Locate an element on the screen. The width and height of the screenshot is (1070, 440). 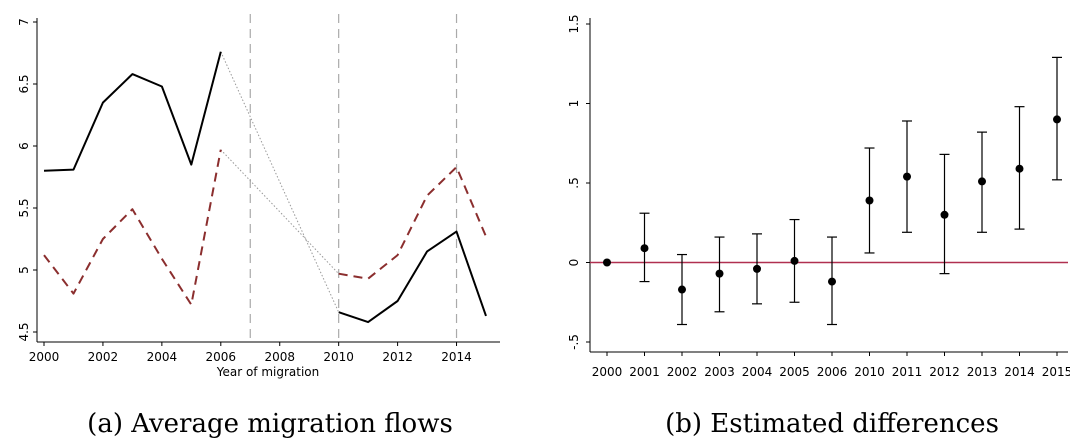
panel-a-x-axis-label: Year of migration is located at coordinates (268, 372).